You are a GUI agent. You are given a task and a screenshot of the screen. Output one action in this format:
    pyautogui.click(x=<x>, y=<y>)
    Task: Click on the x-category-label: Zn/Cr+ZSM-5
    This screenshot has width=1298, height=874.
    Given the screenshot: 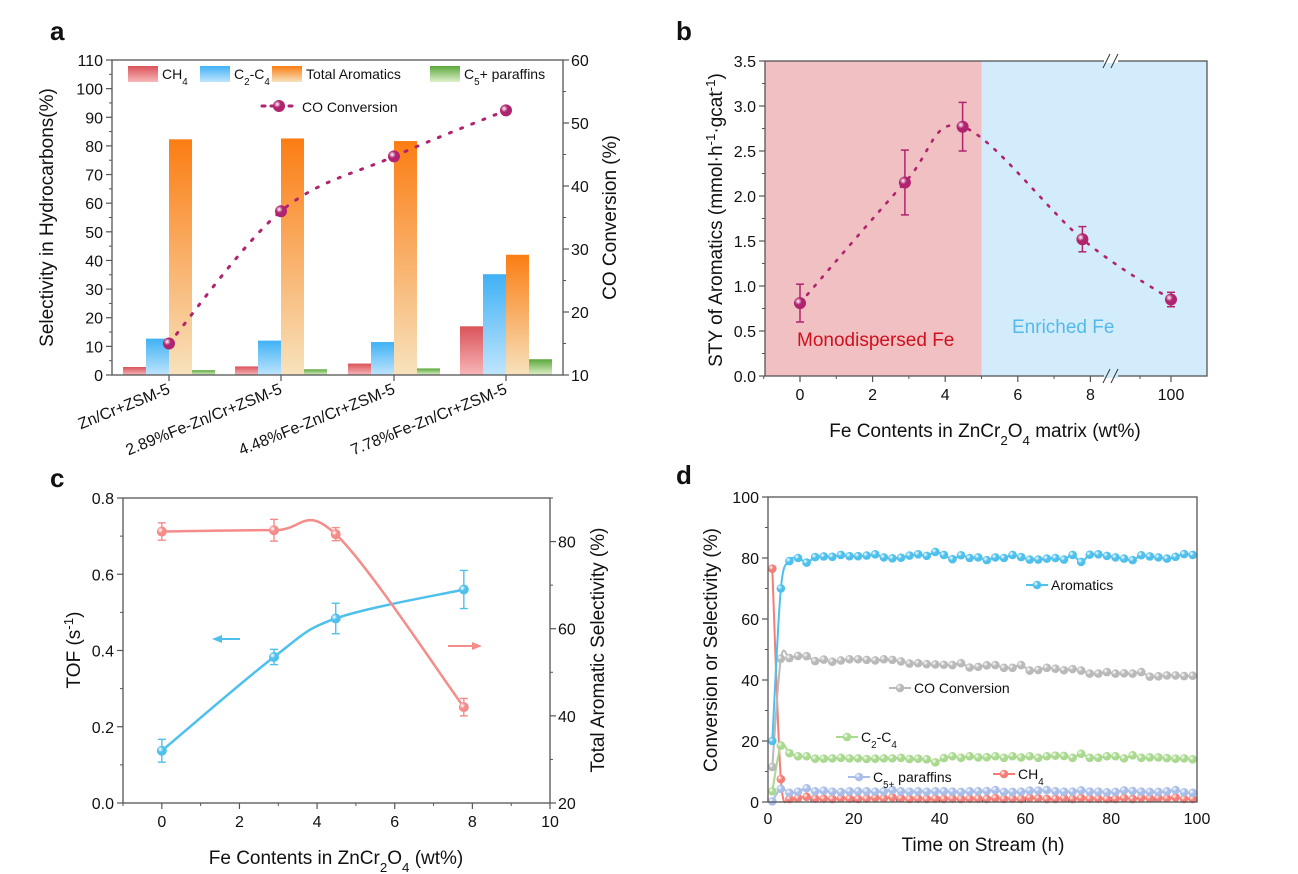 What is the action you would take?
    pyautogui.click(x=124, y=407)
    